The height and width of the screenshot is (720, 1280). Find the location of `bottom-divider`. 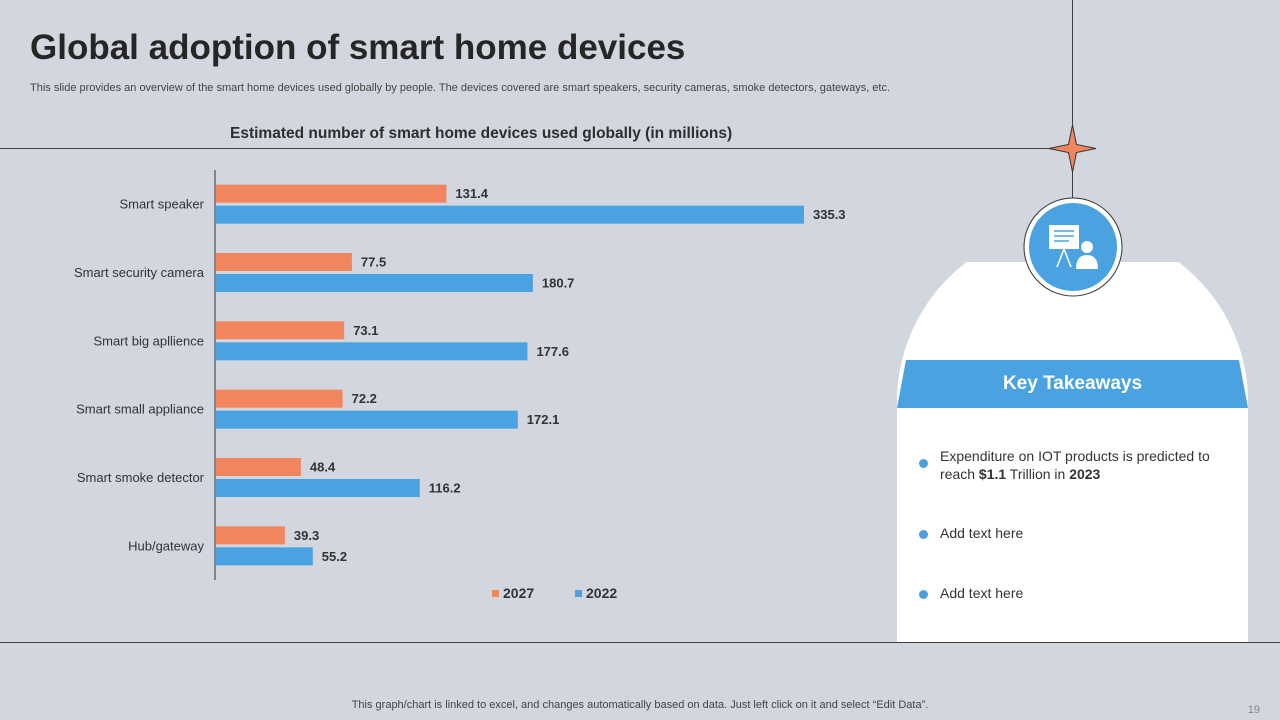

bottom-divider is located at coordinates (640, 642).